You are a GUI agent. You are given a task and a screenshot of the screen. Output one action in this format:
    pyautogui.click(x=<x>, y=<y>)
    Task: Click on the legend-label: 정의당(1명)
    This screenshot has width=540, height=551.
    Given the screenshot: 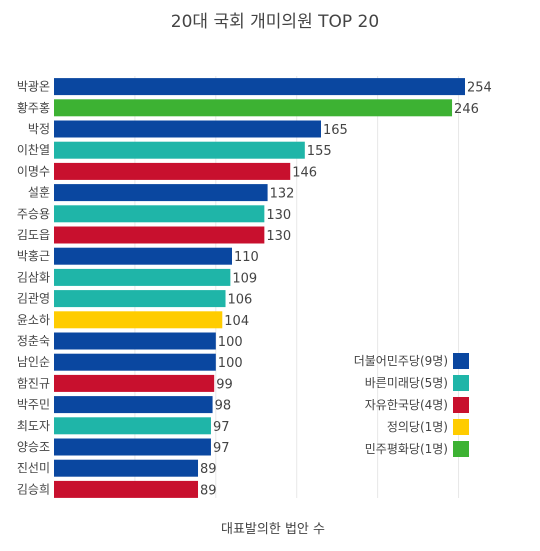 What is the action you would take?
    pyautogui.click(x=417, y=427)
    